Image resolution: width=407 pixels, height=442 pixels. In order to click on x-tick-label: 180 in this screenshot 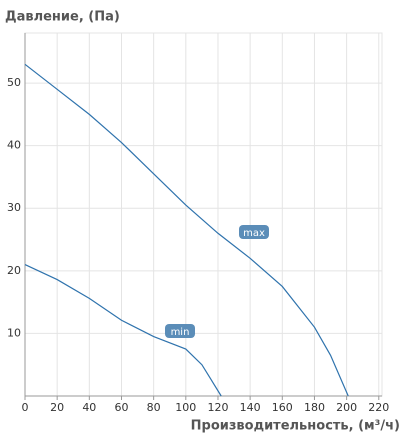, I will do `click(314, 407)`.